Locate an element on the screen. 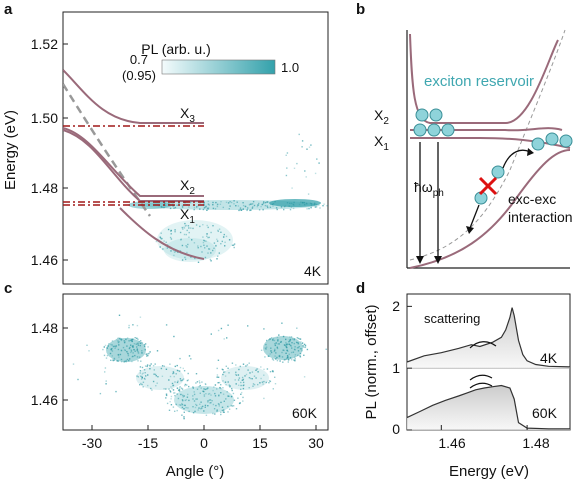 This screenshot has height=488, width=581. scattering-arrow-up is located at coordinates (516, 159).